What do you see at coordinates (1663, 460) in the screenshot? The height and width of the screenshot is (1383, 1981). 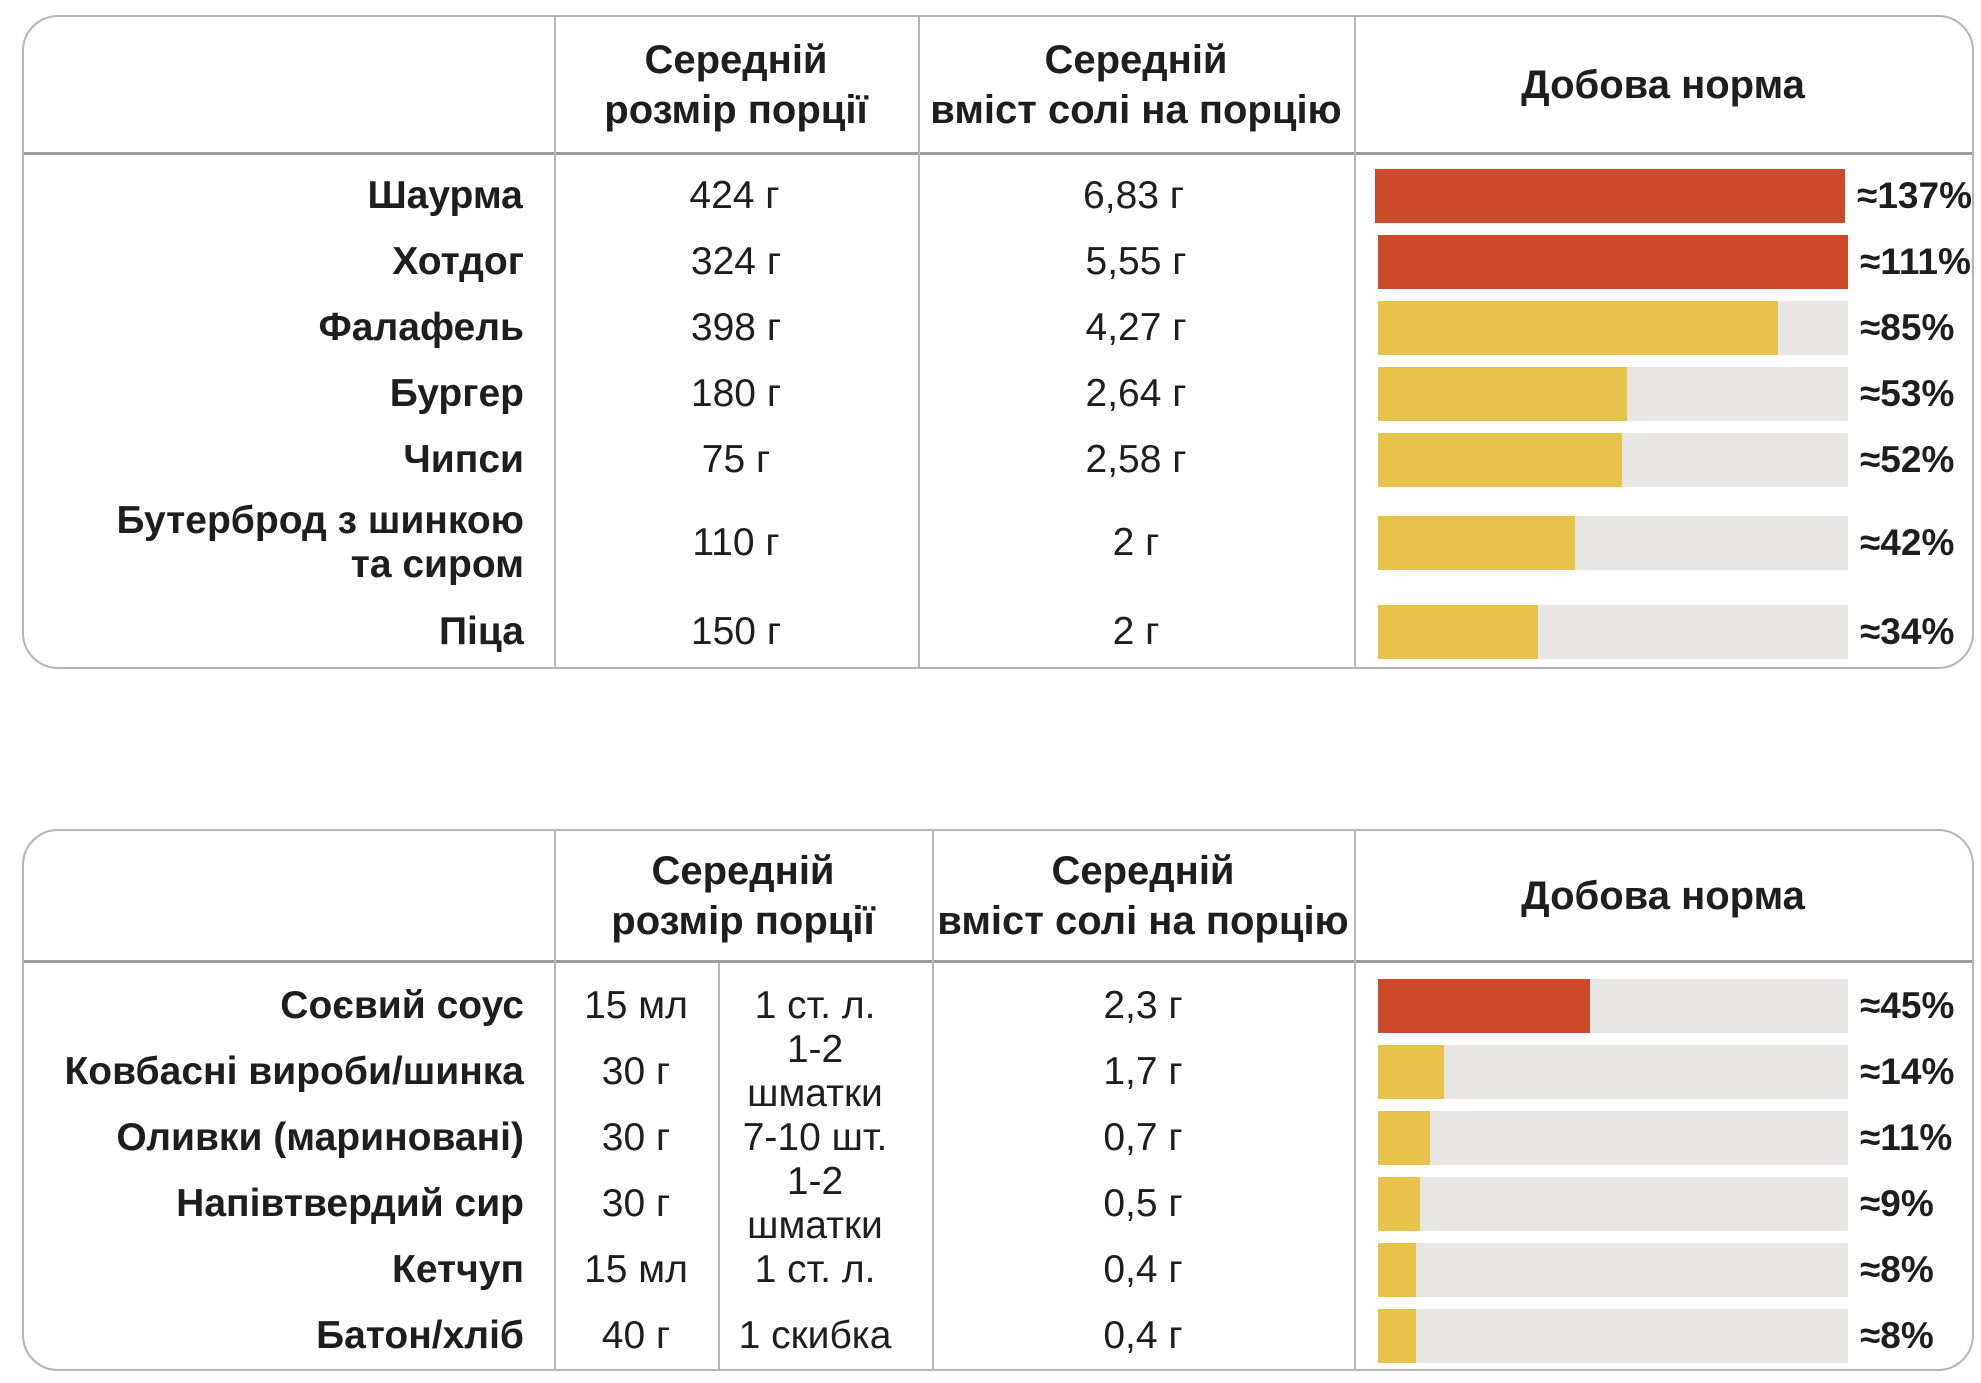 I see `daily-norm-bar-cell: ≈52%` at bounding box center [1663, 460].